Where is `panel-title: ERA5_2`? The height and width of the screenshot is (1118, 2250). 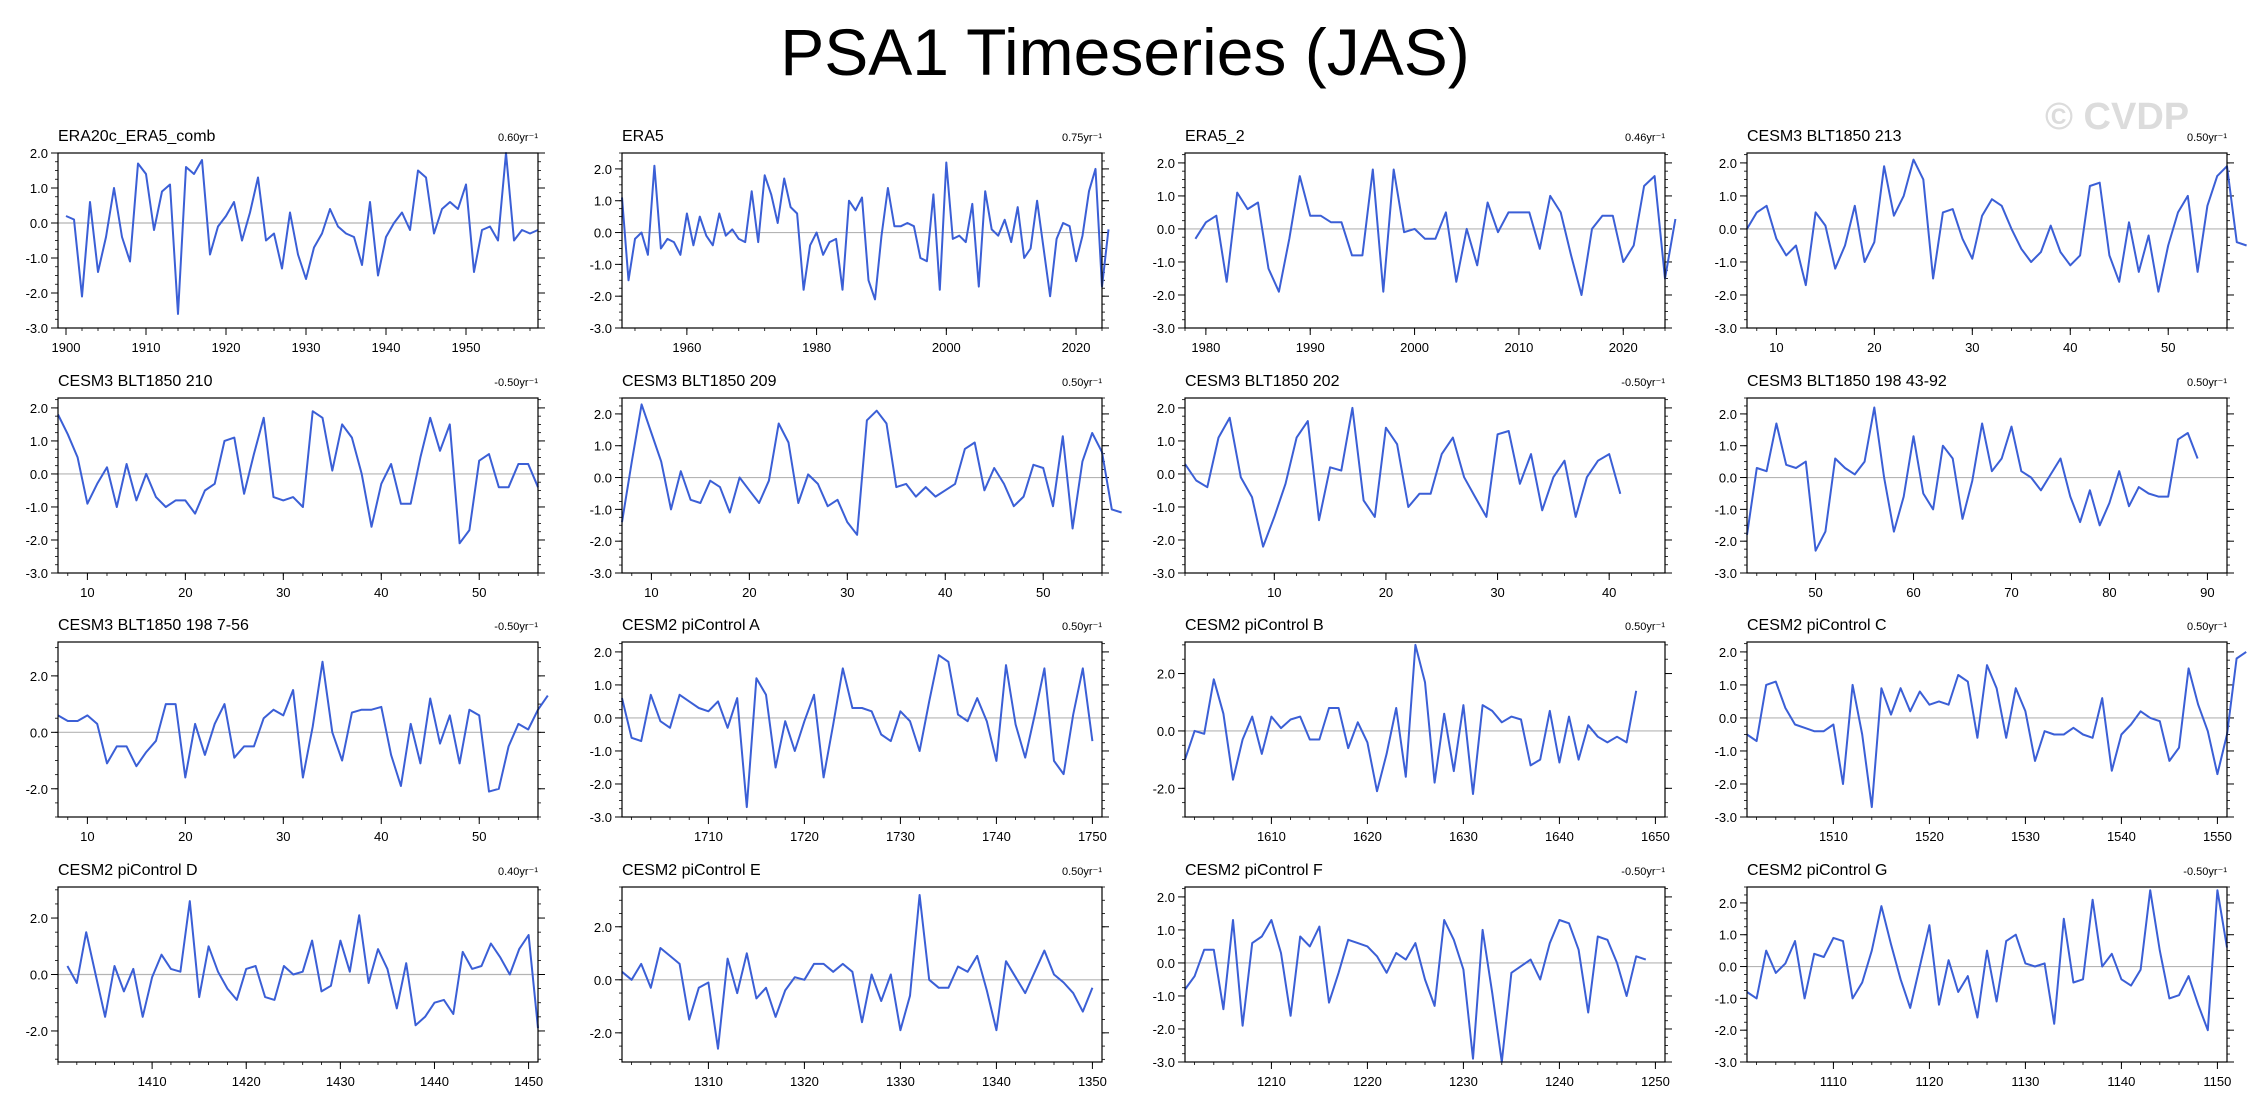
panel-title: ERA5_2 is located at coordinates (1215, 136).